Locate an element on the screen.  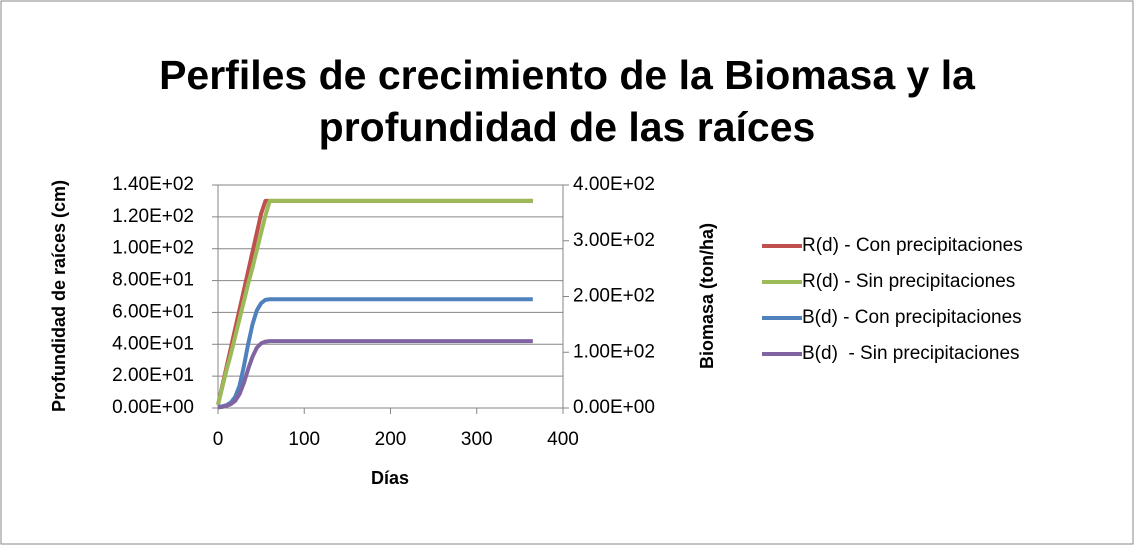
y2-tick-label: 1.00E+02 is located at coordinates (614, 351).